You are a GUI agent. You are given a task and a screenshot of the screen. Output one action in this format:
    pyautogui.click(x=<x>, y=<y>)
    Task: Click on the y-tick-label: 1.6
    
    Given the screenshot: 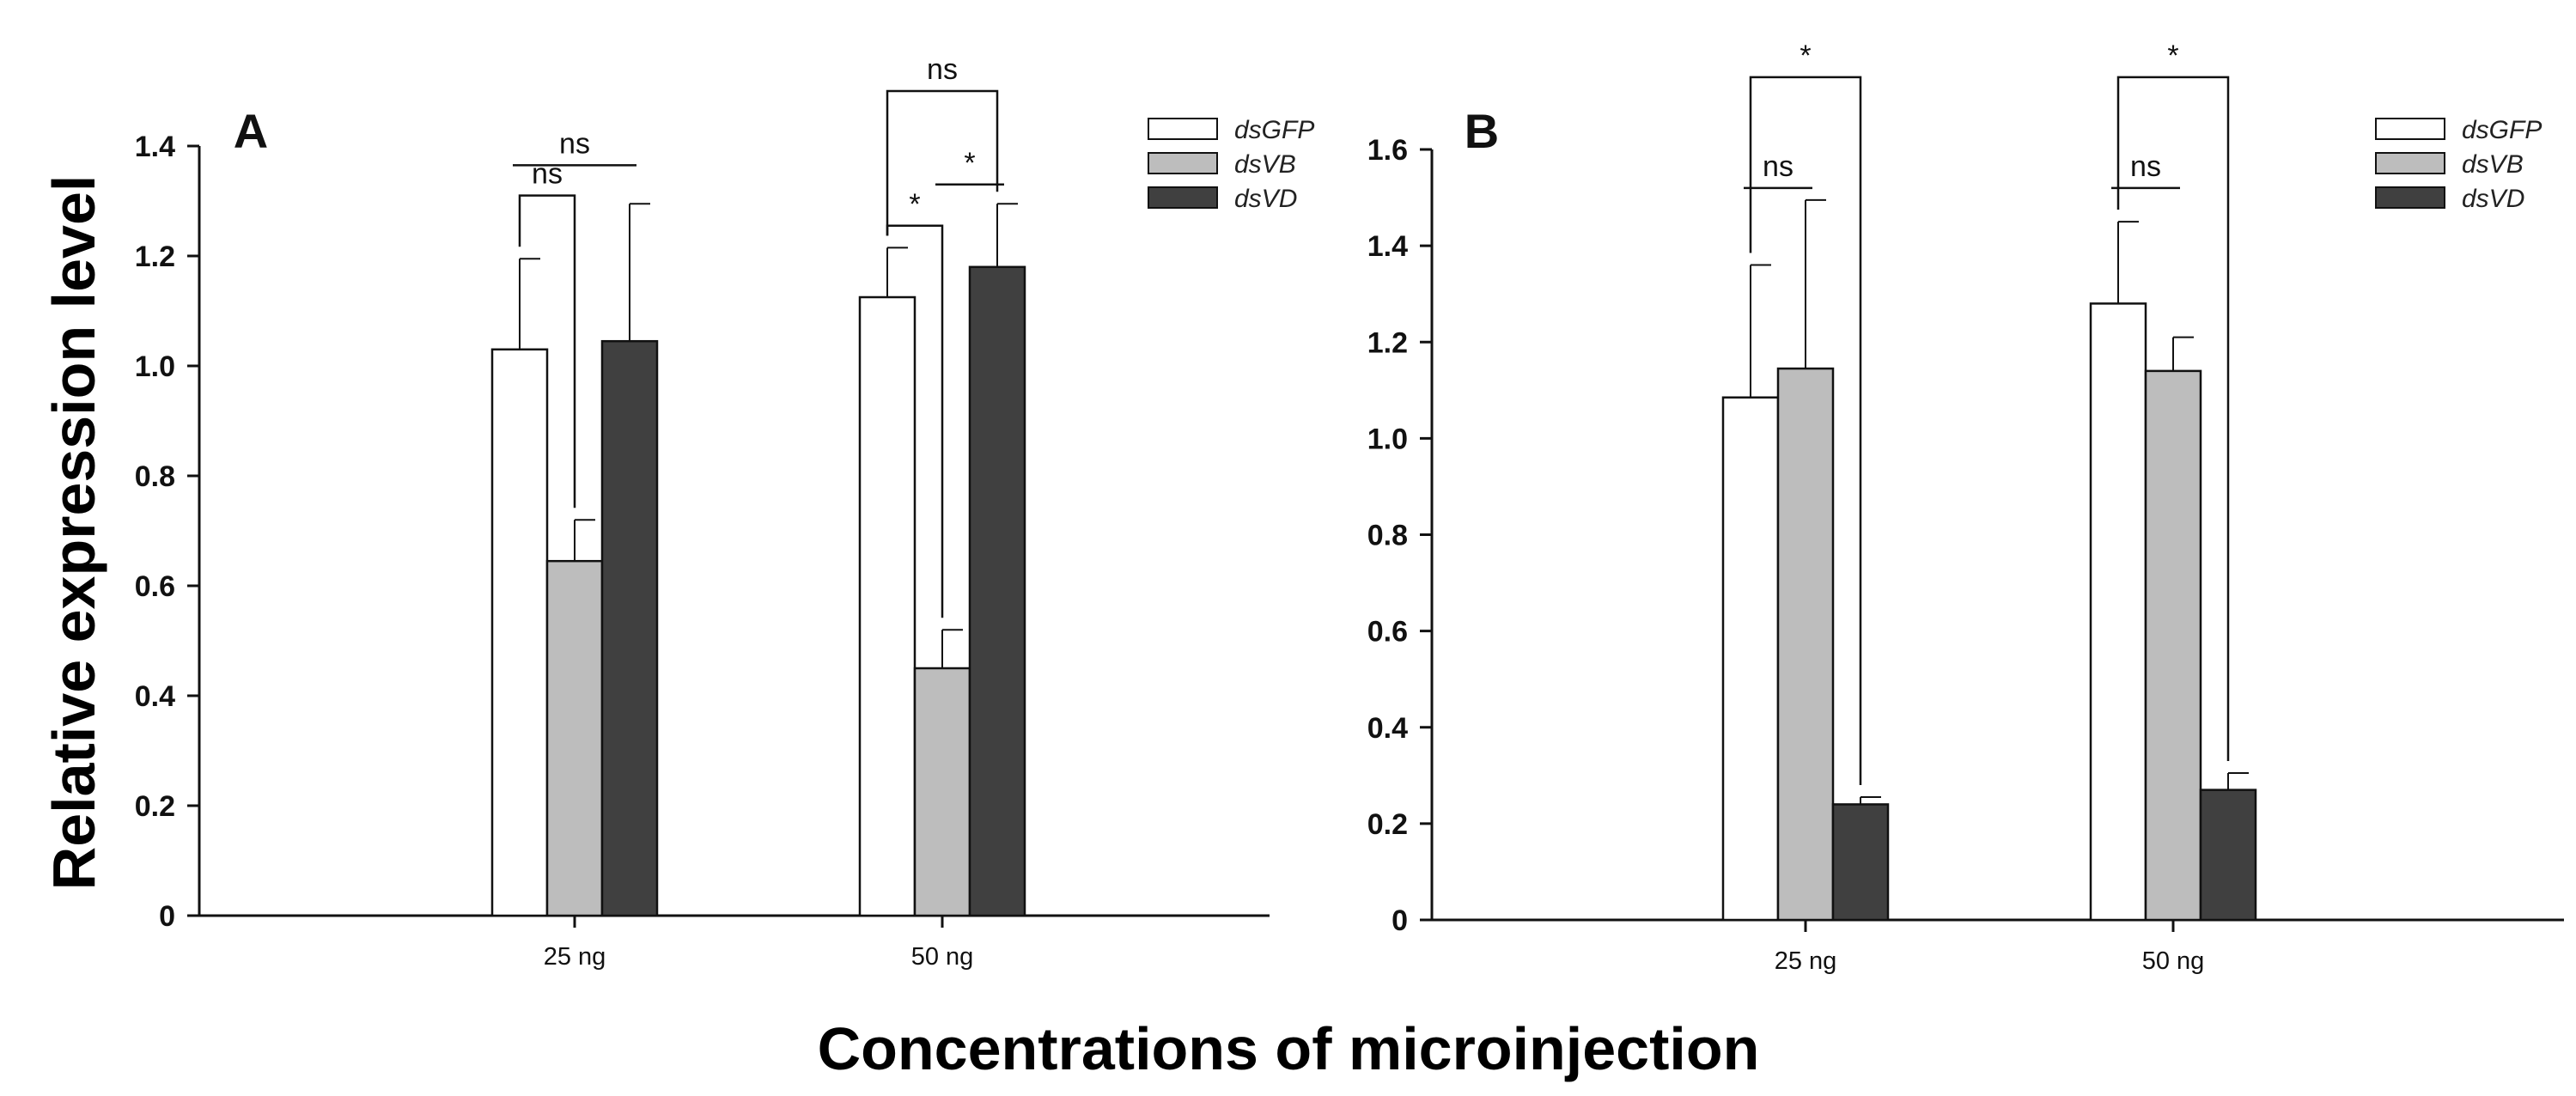 What is the action you would take?
    pyautogui.click(x=1387, y=150)
    